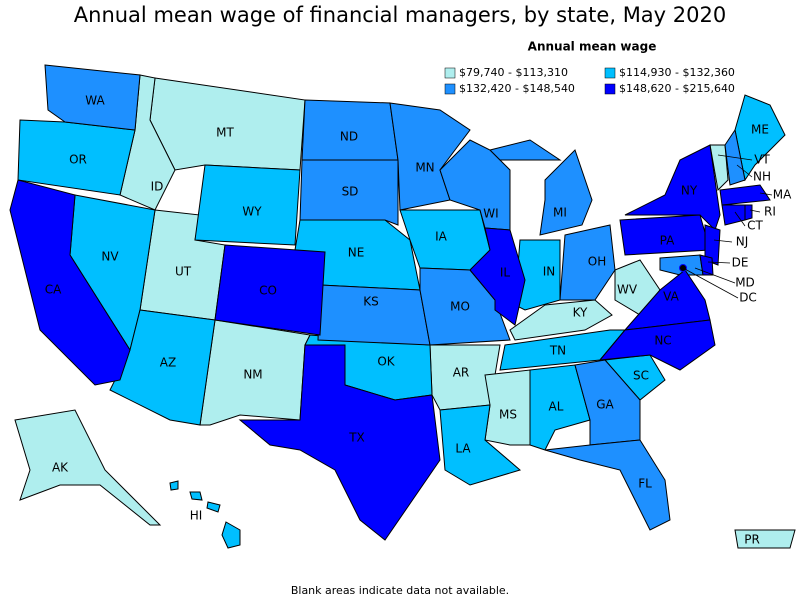  Describe the element at coordinates (755, 226) in the screenshot. I see `state-label: CT` at that location.